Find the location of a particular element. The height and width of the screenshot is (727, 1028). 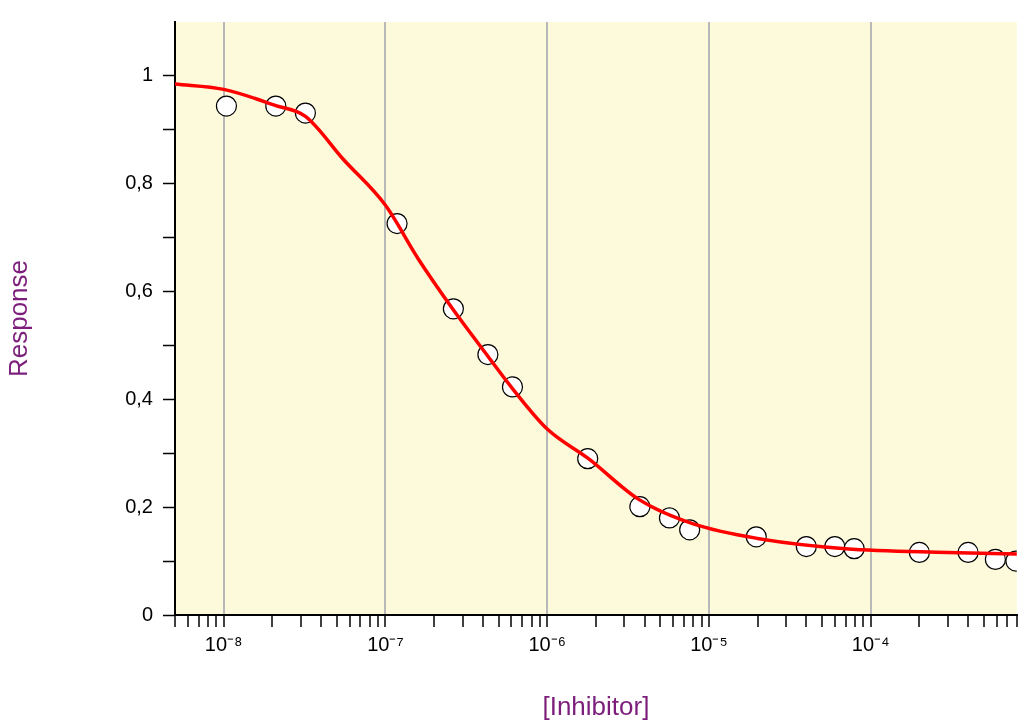

y-tick-label: 0 is located at coordinates (147, 613).